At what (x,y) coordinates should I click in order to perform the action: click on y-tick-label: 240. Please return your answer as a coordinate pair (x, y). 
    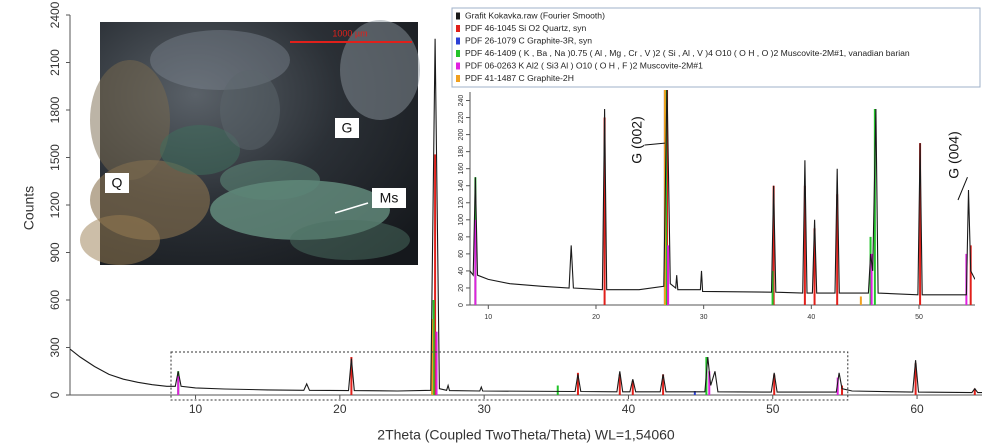
    Looking at the image, I should click on (461, 101).